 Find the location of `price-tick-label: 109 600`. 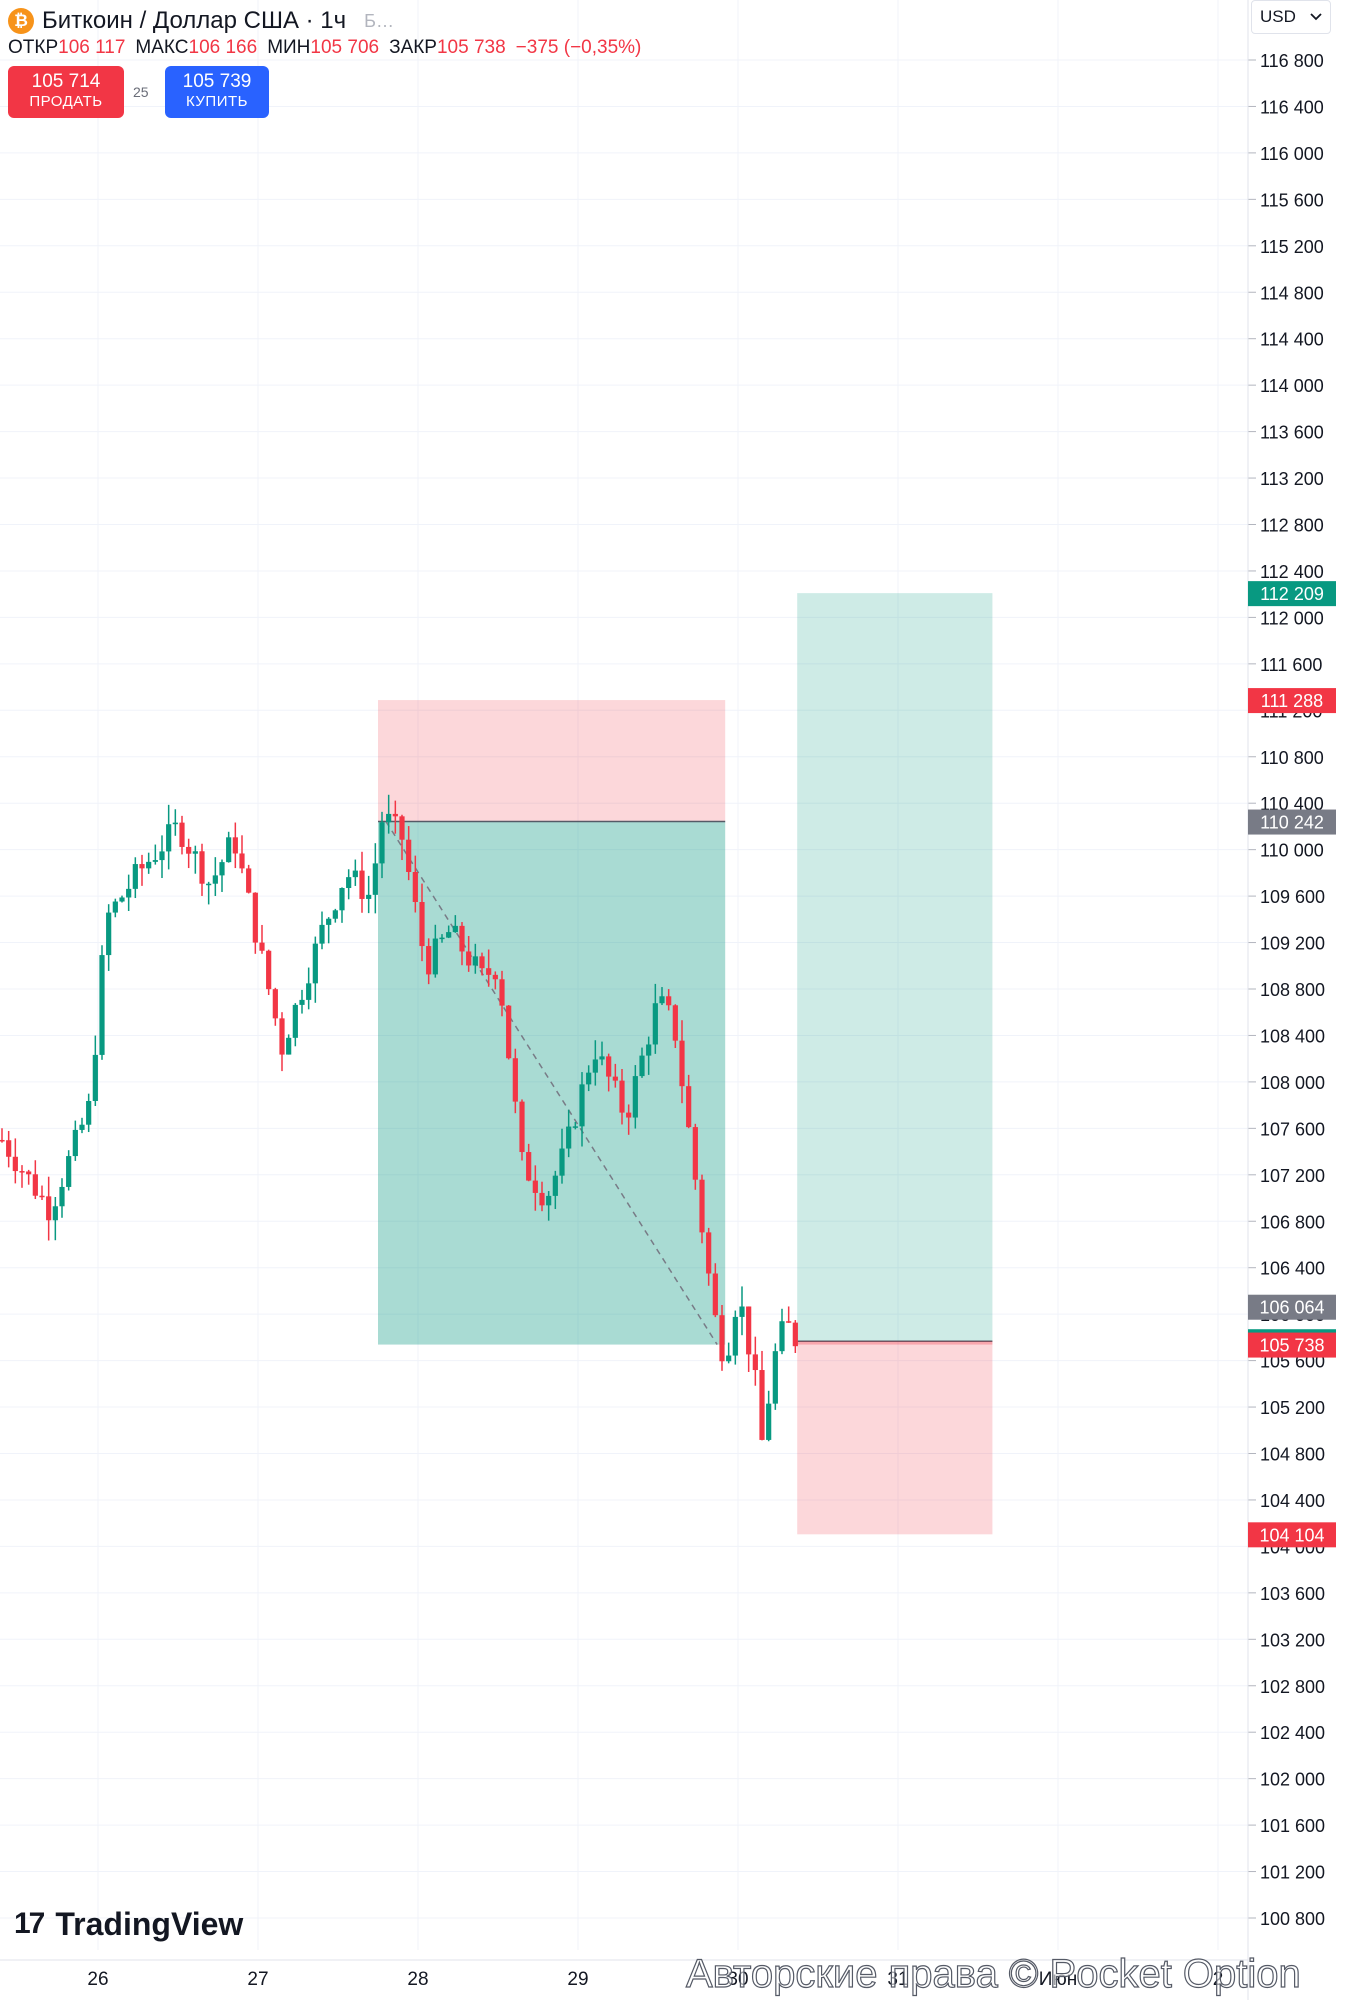

price-tick-label: 109 600 is located at coordinates (1292, 897).